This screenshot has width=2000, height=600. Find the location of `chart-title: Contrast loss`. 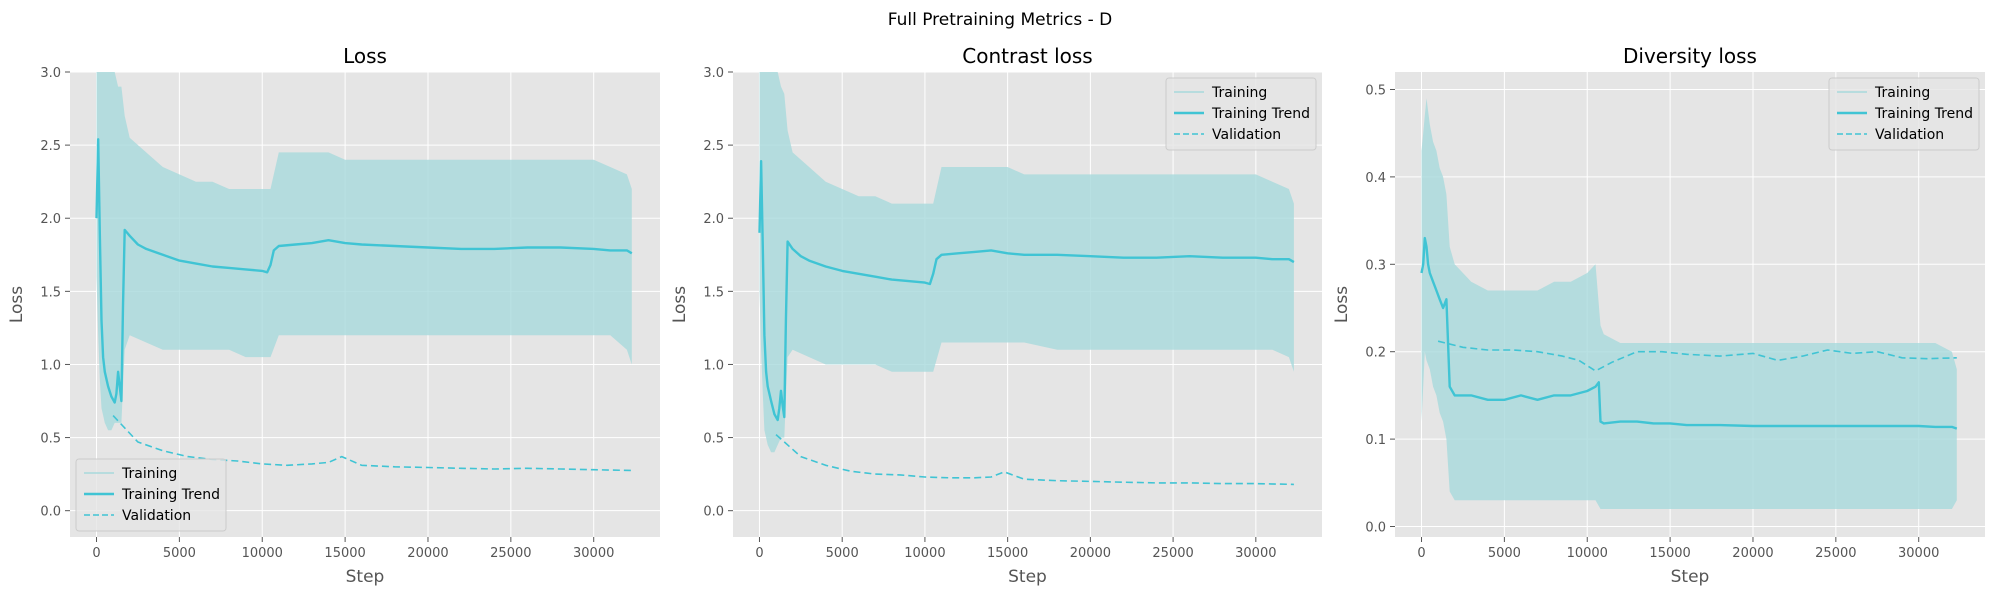

chart-title: Contrast loss is located at coordinates (1027, 56).